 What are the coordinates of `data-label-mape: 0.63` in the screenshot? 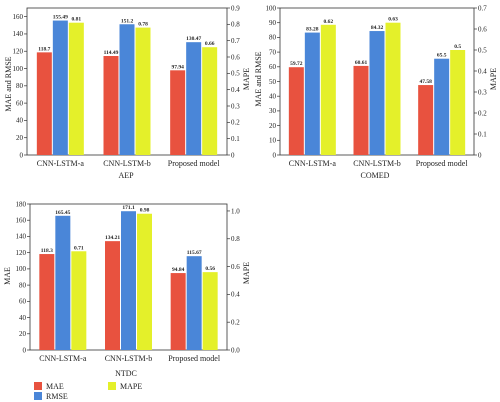 It's located at (393, 20).